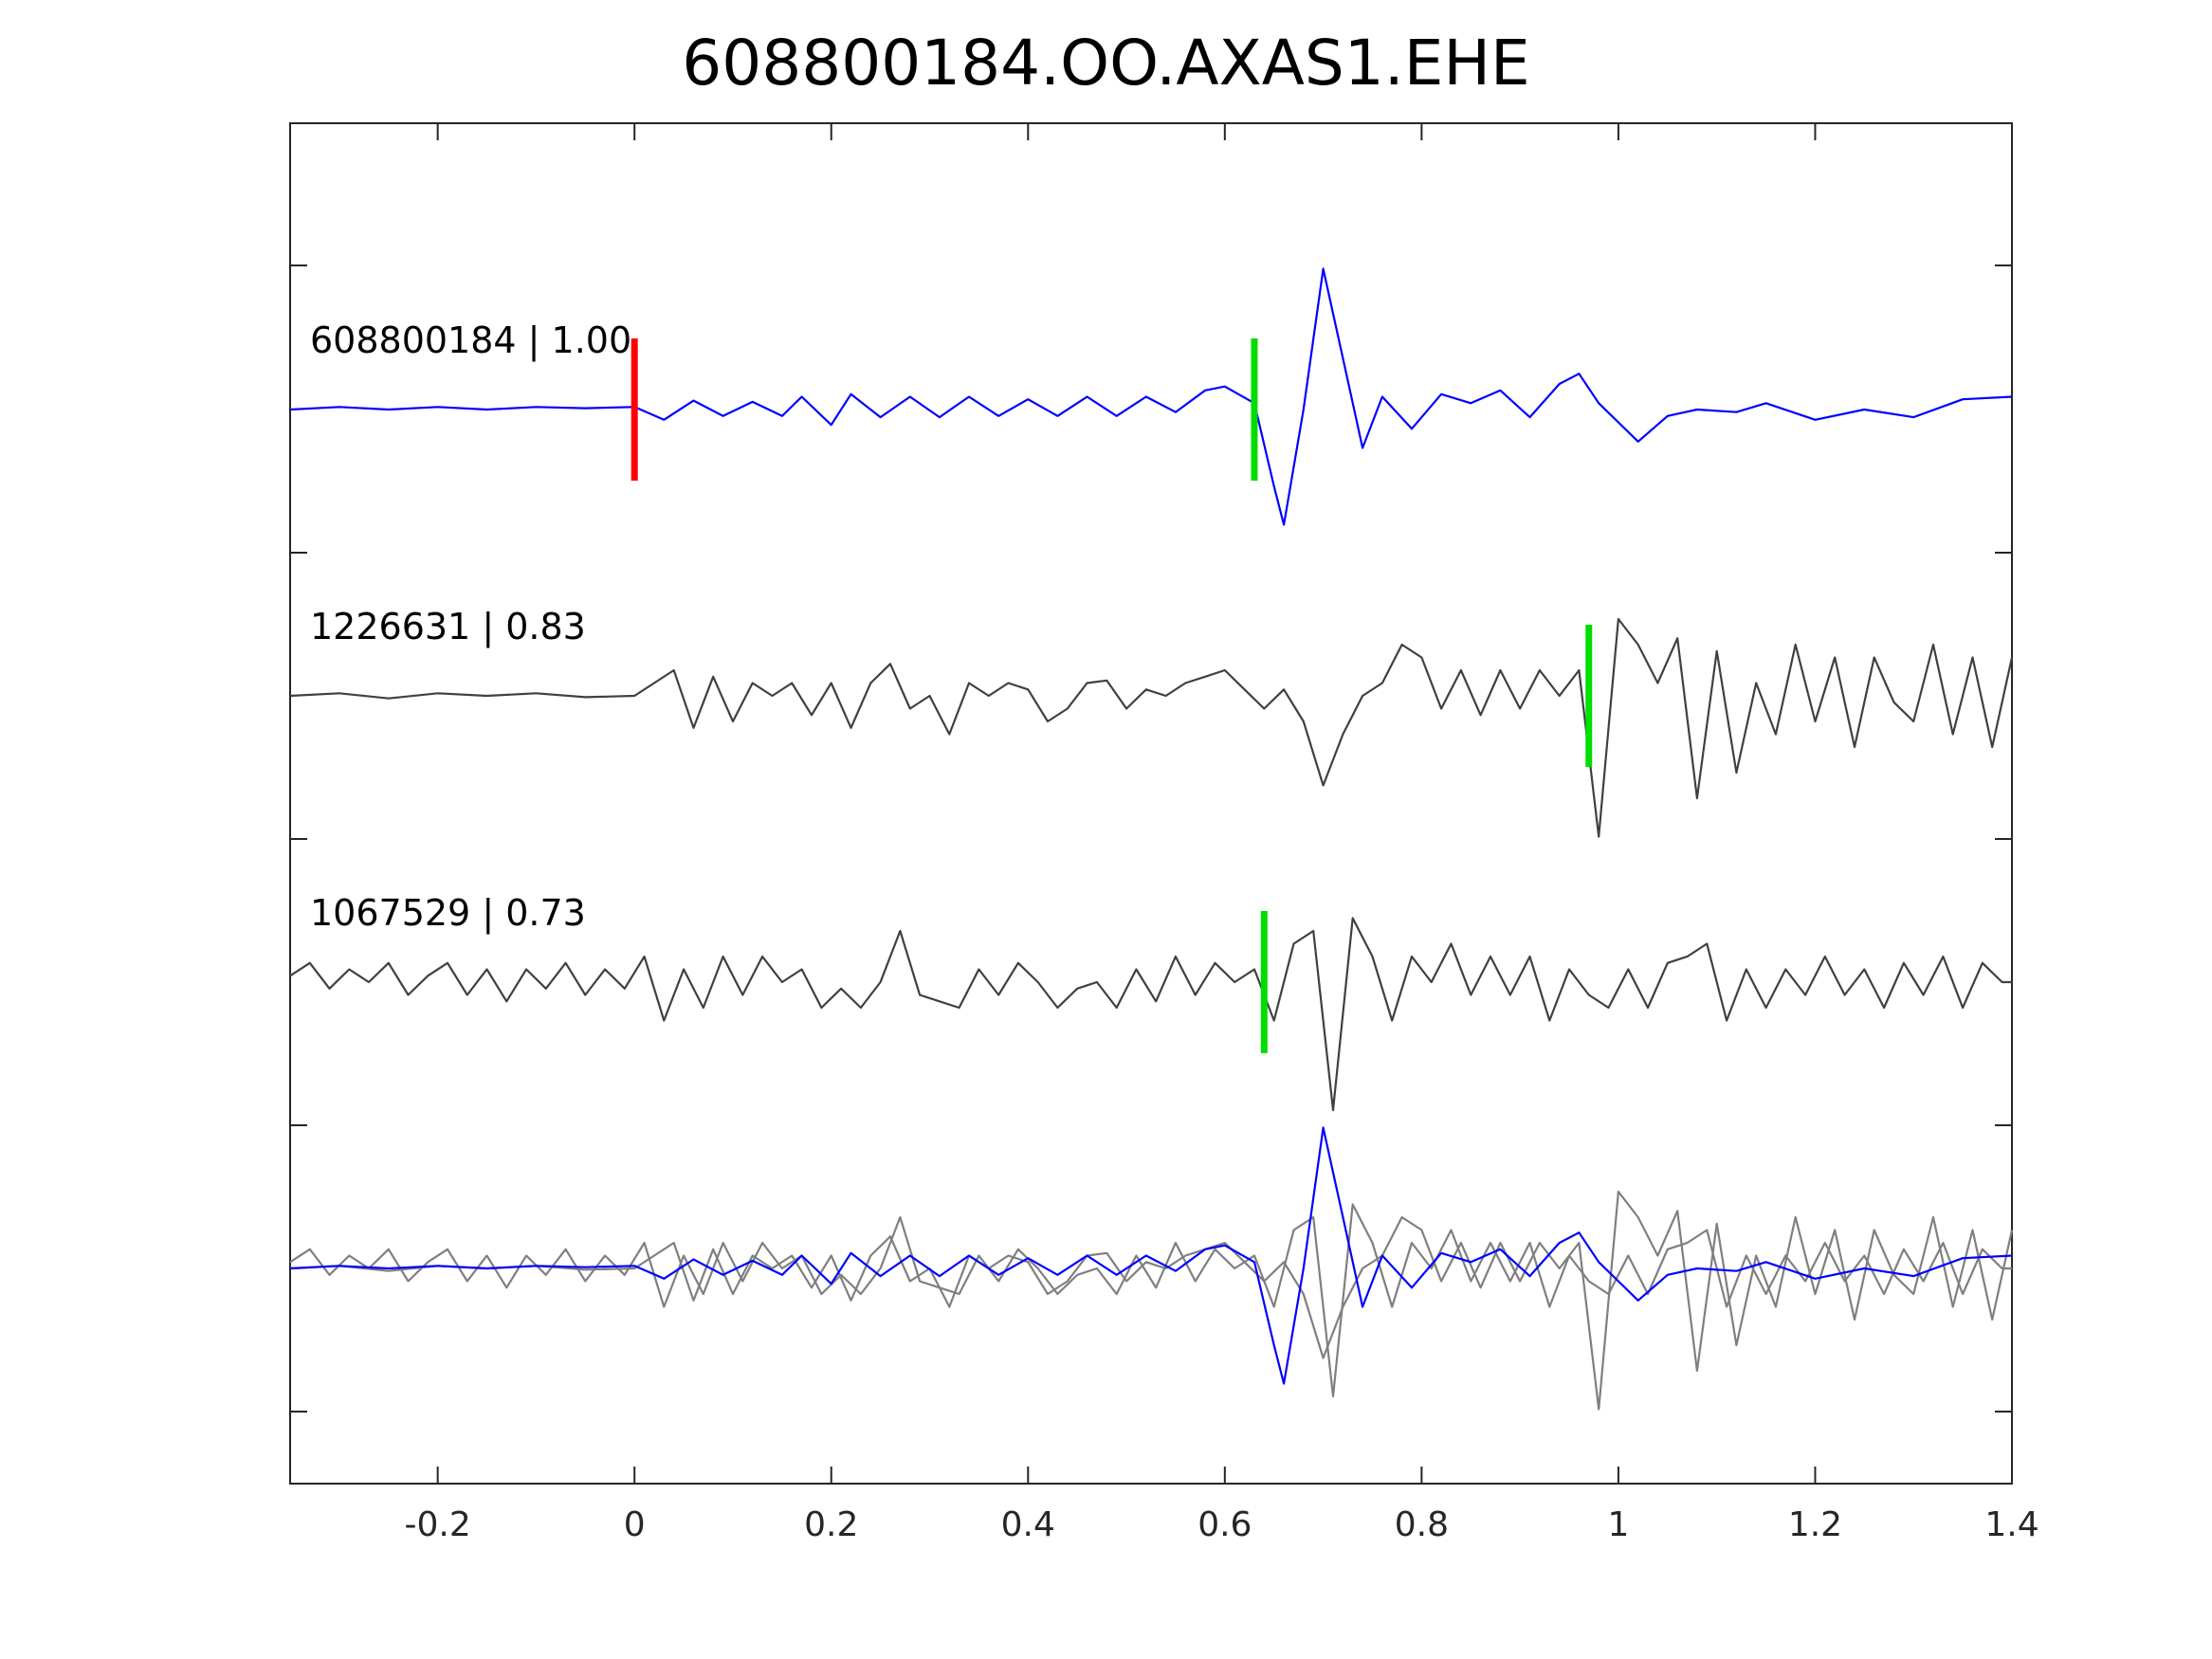 The image size is (2212, 1659). I want to click on x-tick-label-6: 1, so click(1618, 1524).